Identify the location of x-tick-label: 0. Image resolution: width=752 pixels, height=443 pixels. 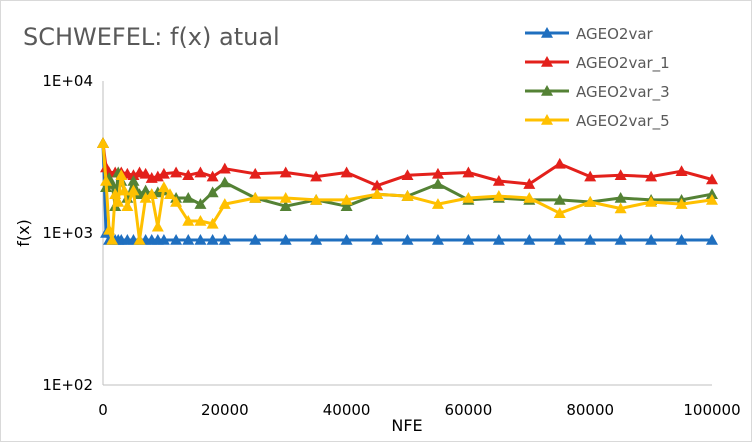
(103, 410).